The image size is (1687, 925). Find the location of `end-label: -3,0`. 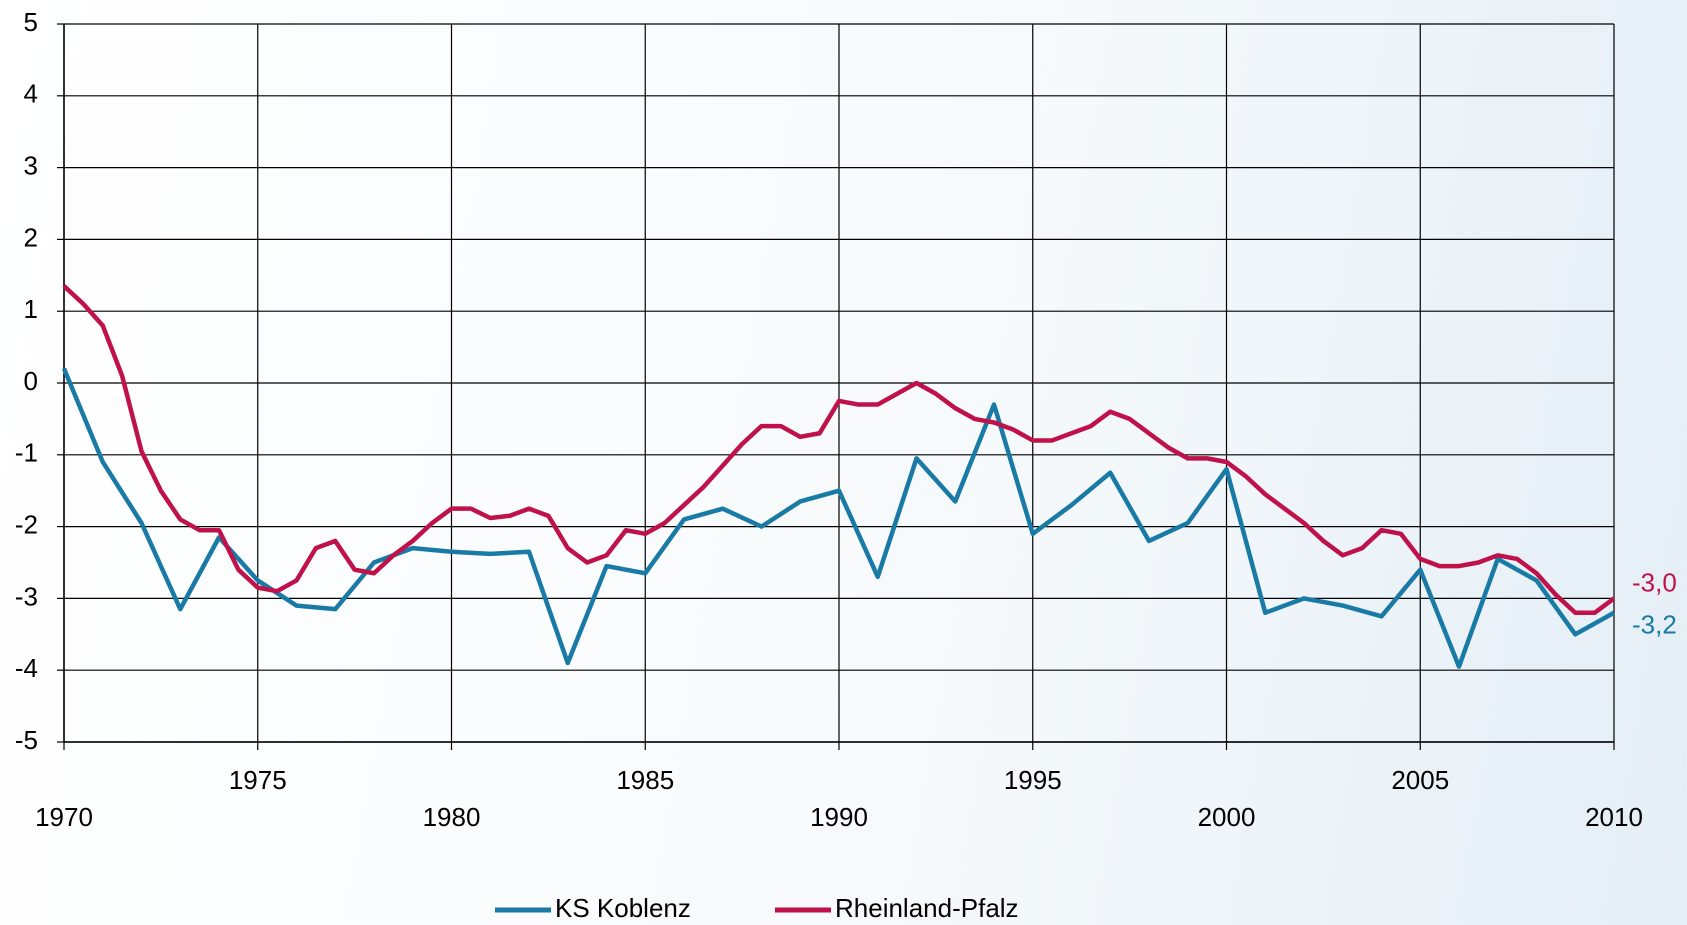

end-label: -3,0 is located at coordinates (1654, 582).